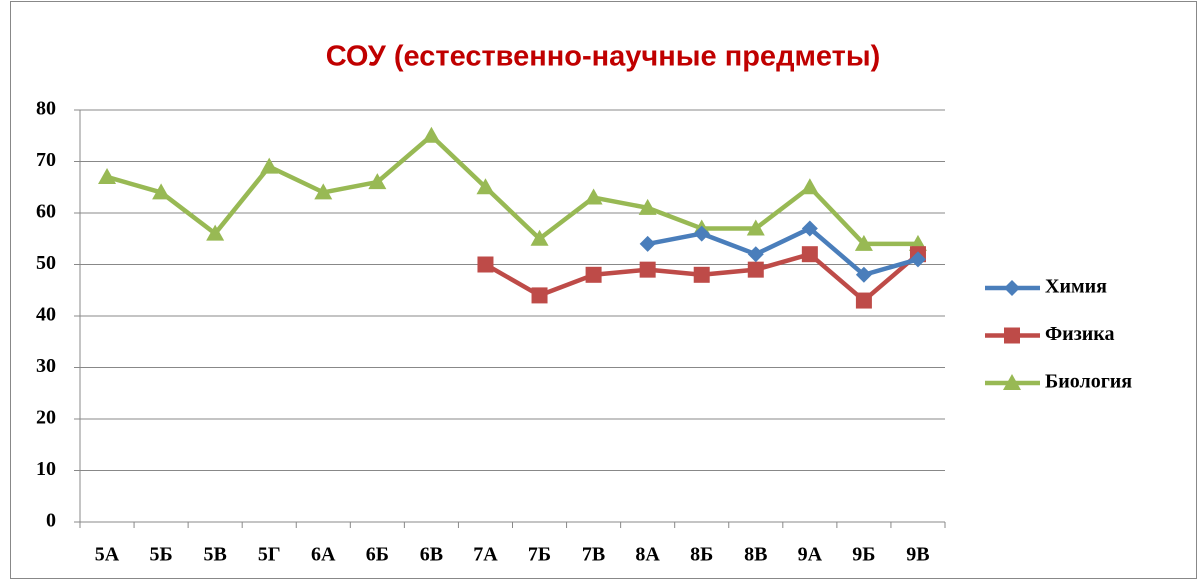 Image resolution: width=1199 pixels, height=581 pixels. Describe the element at coordinates (603, 57) in the screenshot. I see `chart-title: СОУ (естественно-научные предметы)` at that location.